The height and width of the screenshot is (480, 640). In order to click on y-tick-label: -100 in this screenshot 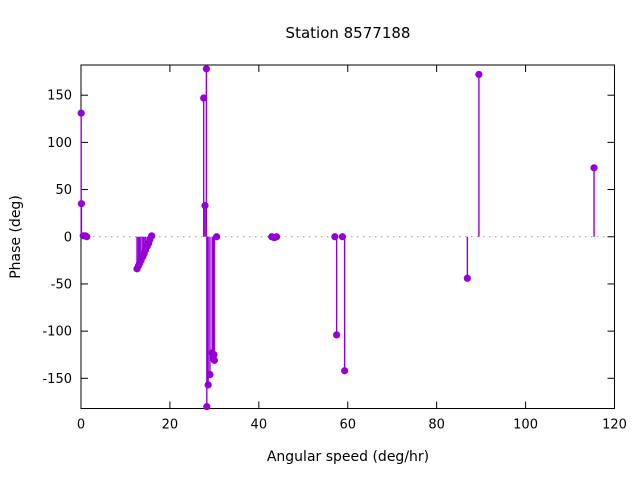, I will do `click(57, 332)`.